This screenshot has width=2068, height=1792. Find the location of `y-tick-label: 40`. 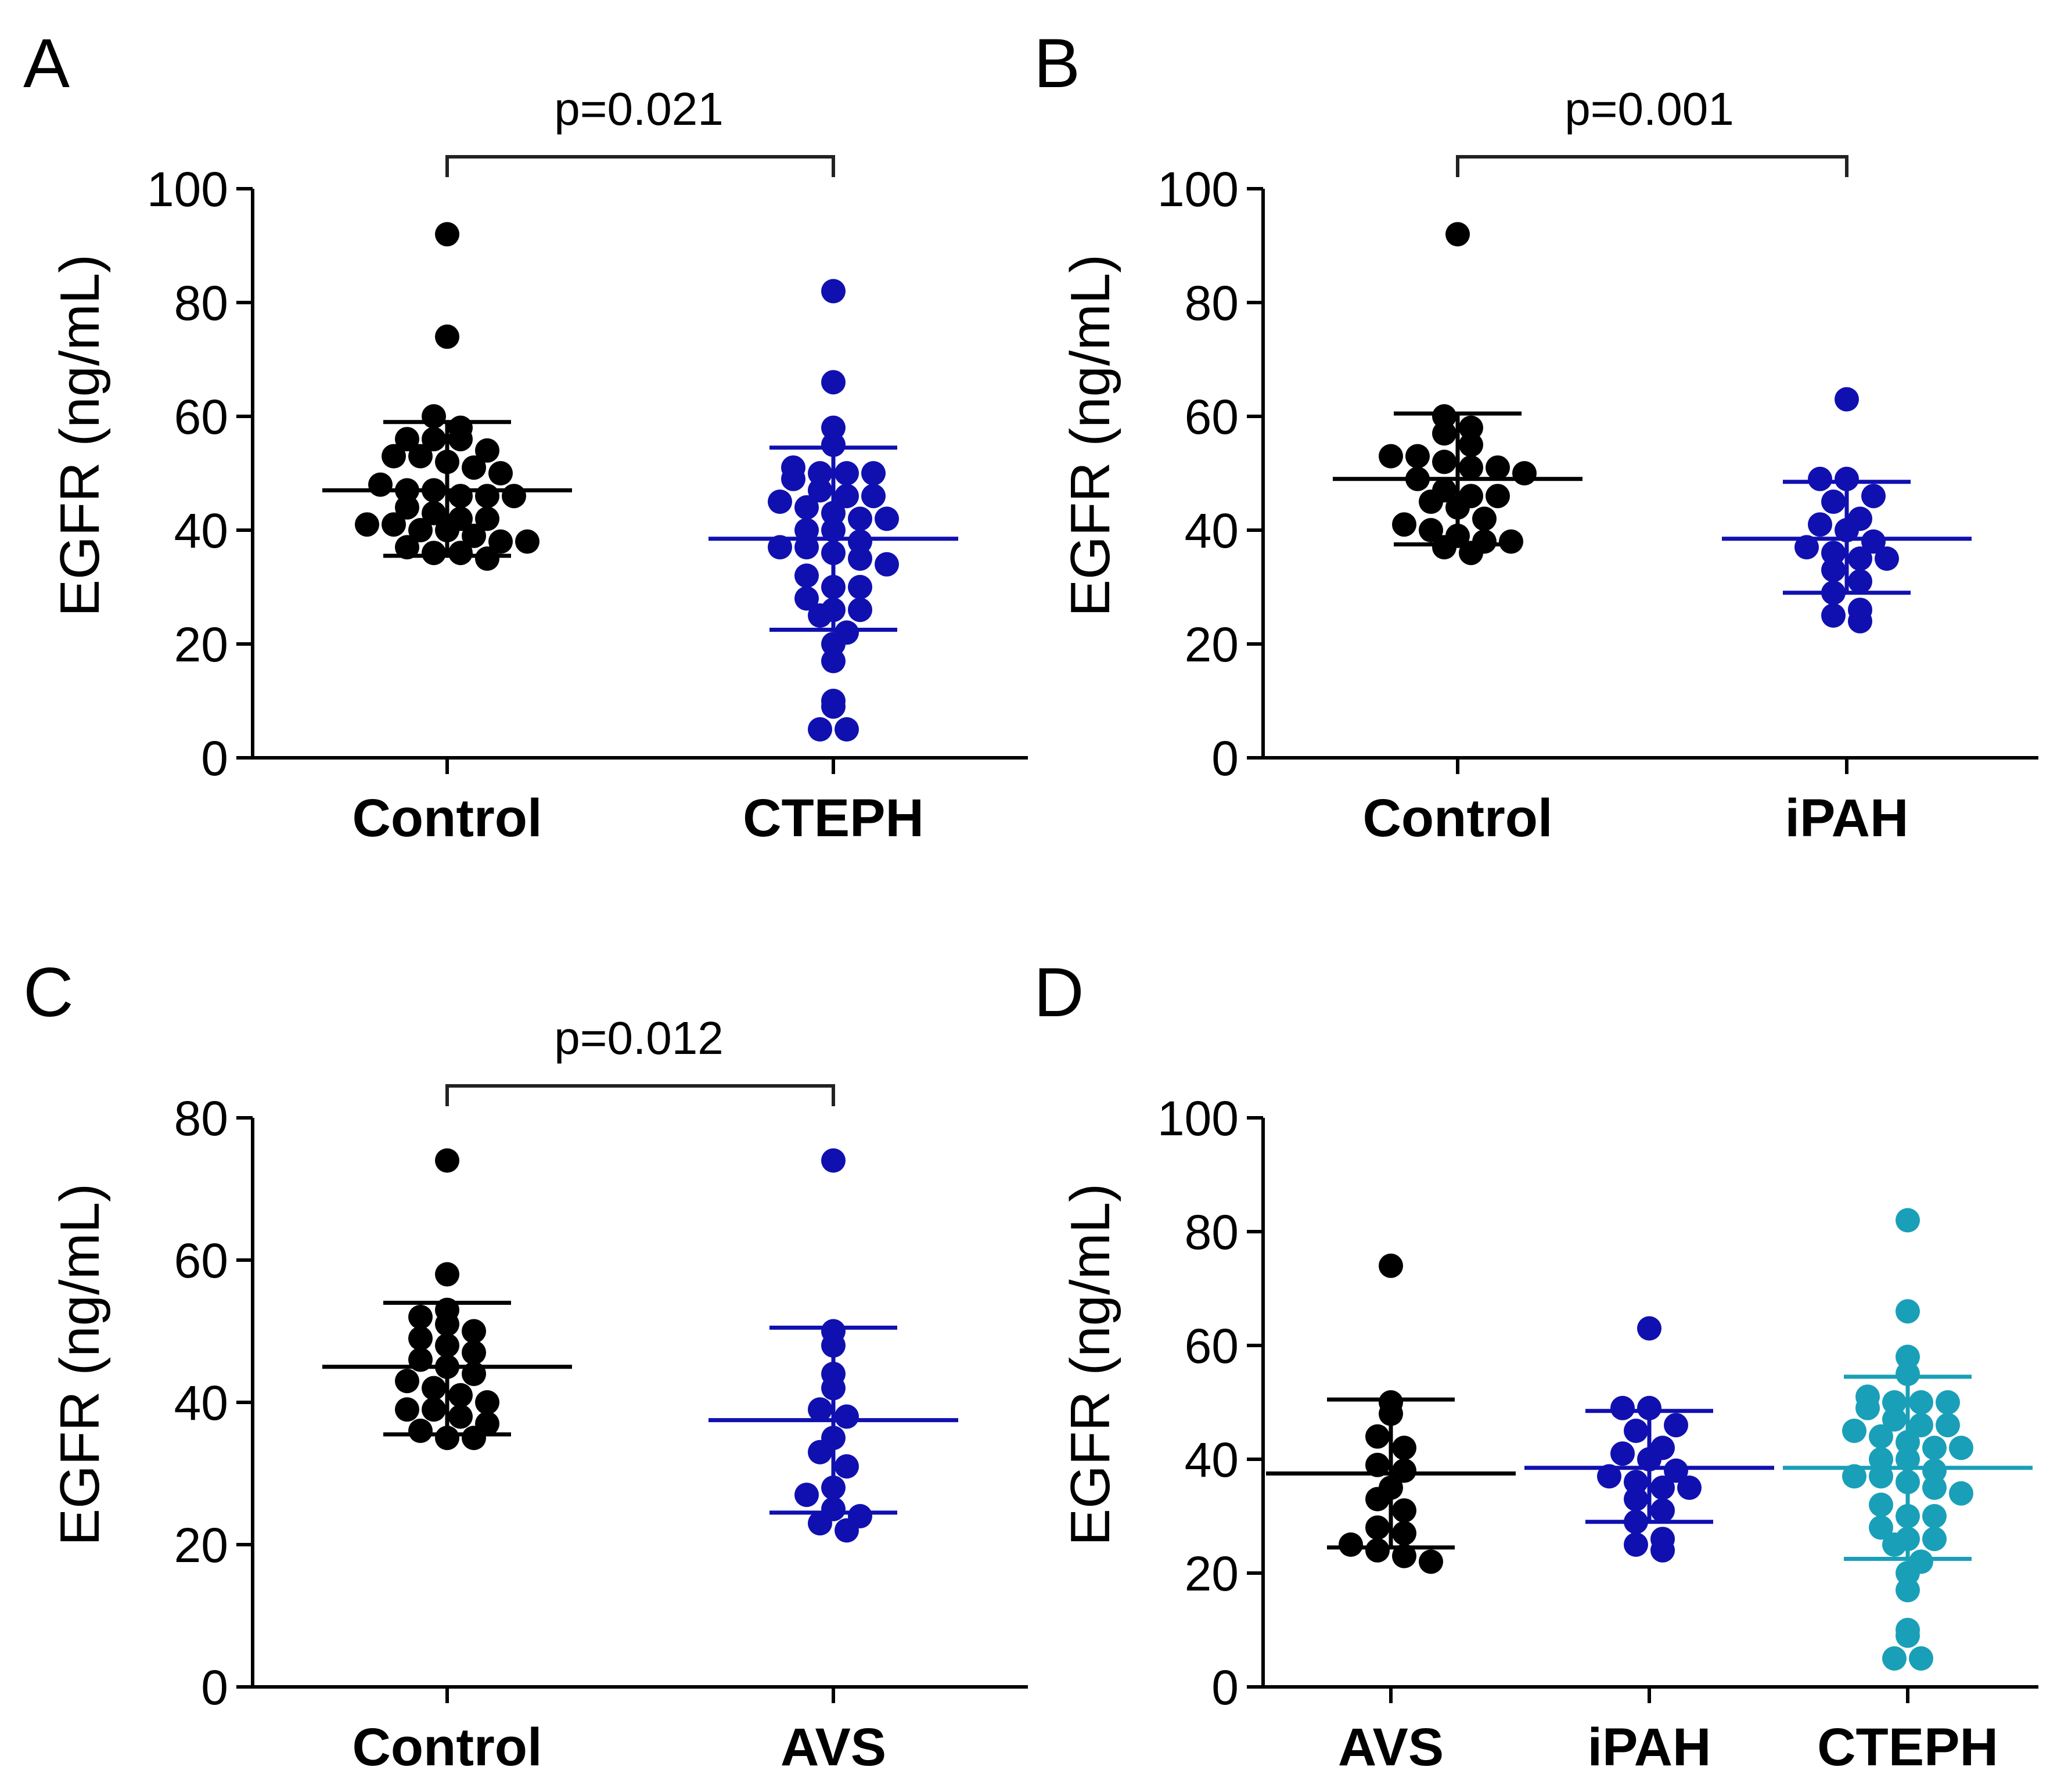

y-tick-label: 40 is located at coordinates (1212, 1460).